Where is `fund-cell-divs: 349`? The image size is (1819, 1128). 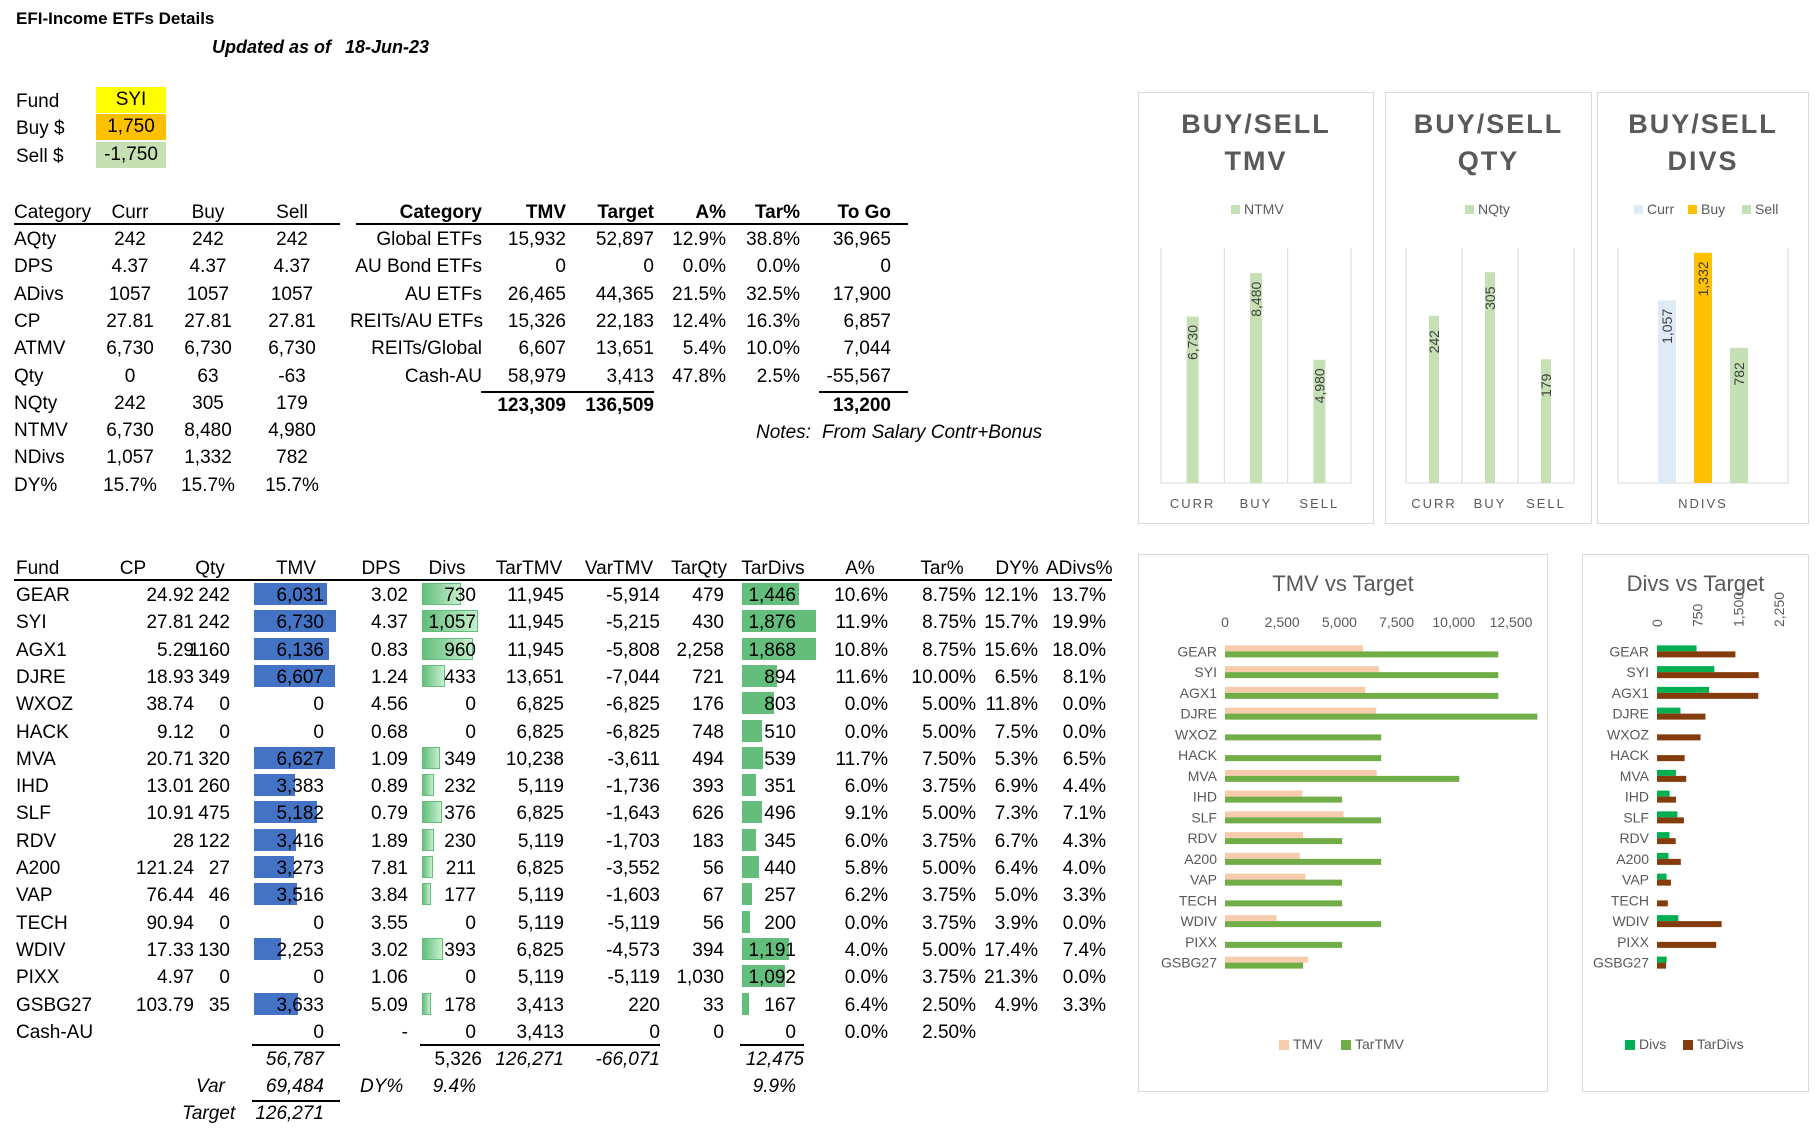
fund-cell-divs: 349 is located at coordinates (460, 759).